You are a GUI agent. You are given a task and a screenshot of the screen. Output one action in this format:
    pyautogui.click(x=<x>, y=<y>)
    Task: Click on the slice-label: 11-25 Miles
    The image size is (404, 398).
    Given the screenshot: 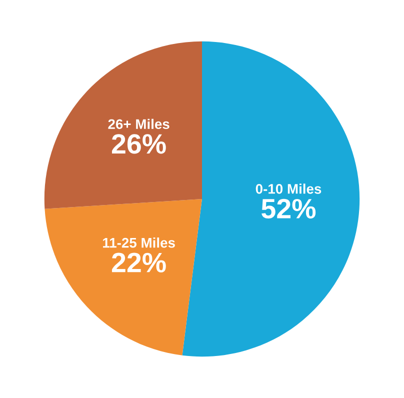 What is the action you would take?
    pyautogui.click(x=139, y=243)
    